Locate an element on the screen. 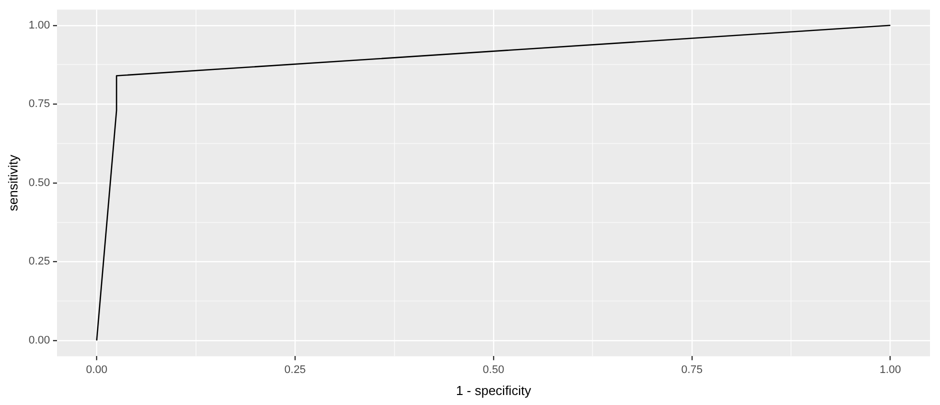  y-tick-label: 0.25 is located at coordinates (39, 262).